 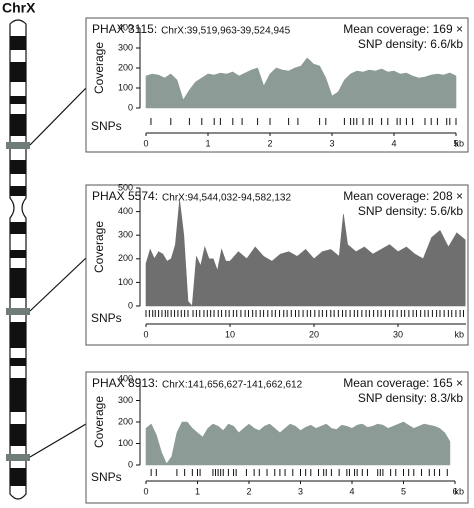 I want to click on panel-region: ChrX:141,656,627-141,662,612, so click(x=232, y=385).